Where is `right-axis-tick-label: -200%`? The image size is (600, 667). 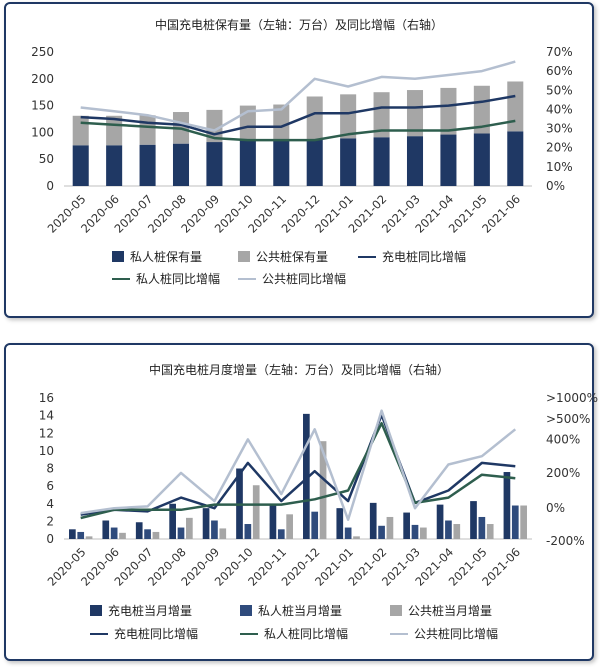 right-axis-tick-label: -200% is located at coordinates (565, 541).